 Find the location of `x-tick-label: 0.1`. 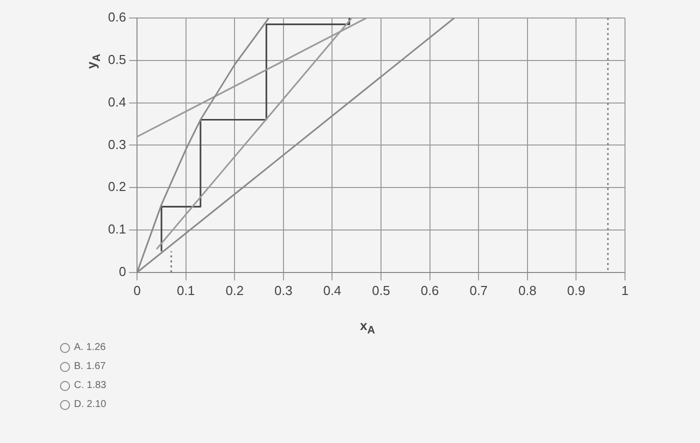

x-tick-label: 0.1 is located at coordinates (185, 290).